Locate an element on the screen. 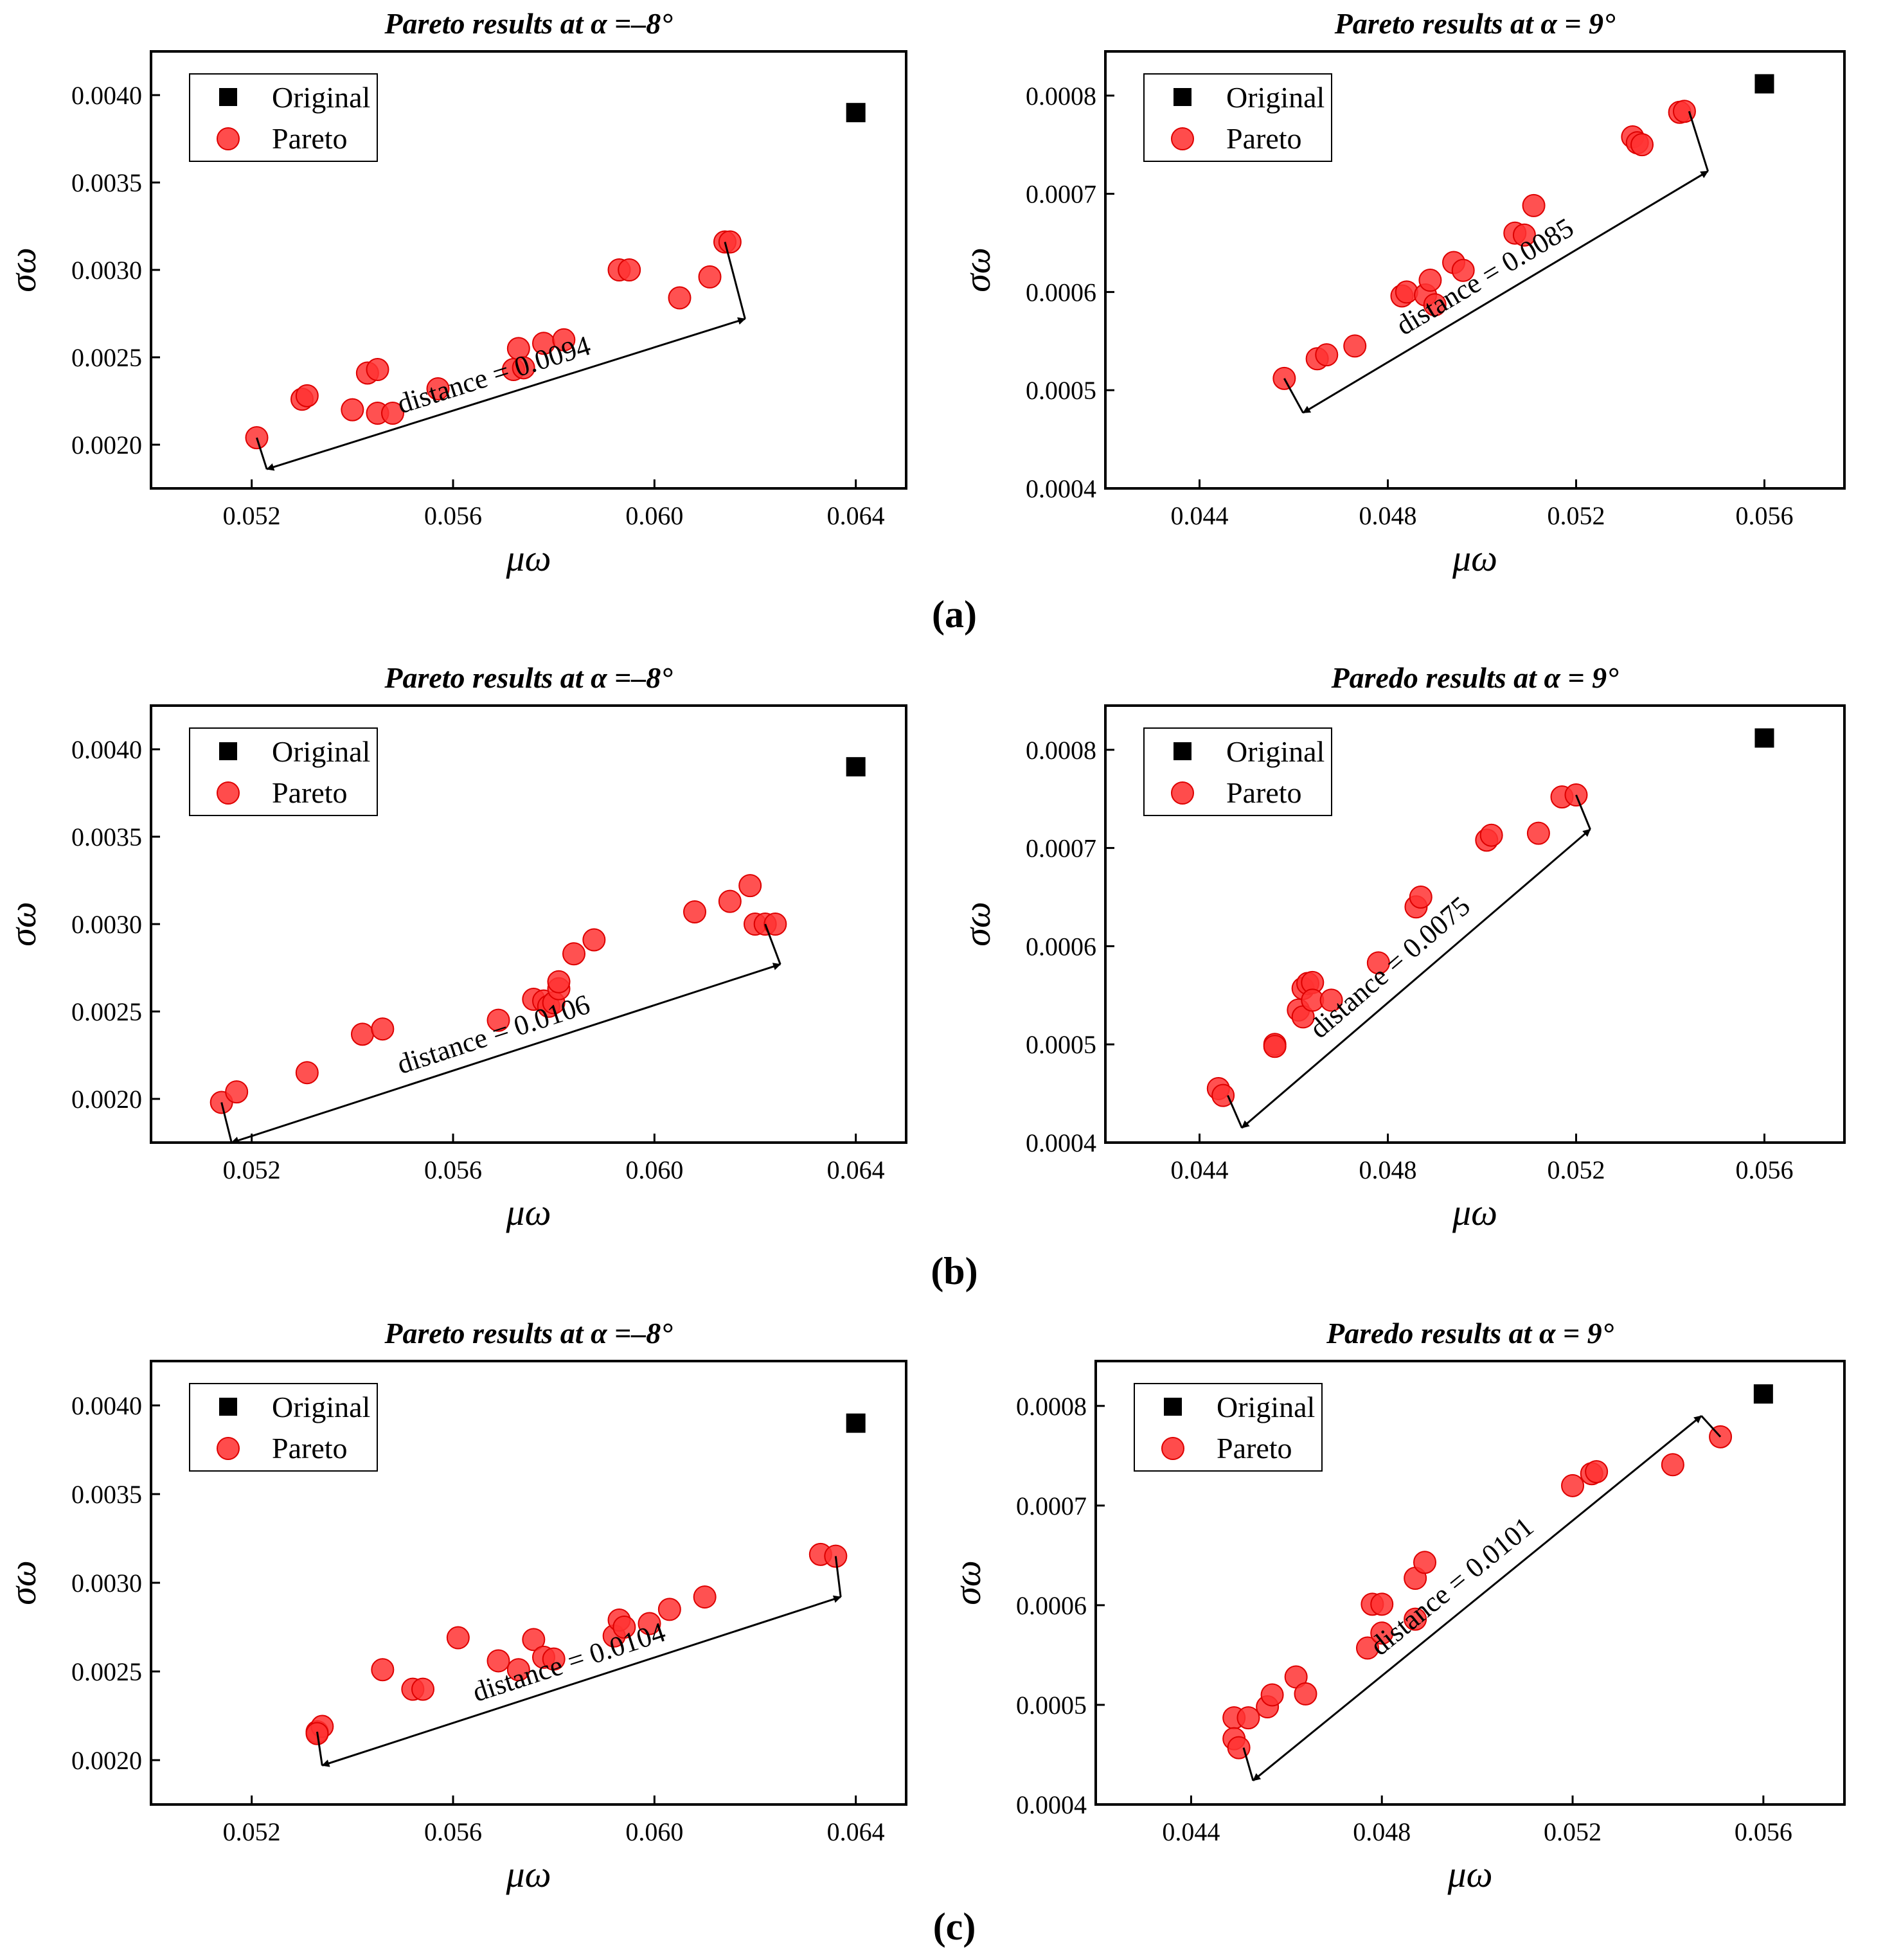 The image size is (1883, 1960). x-tick-label: 0.044 is located at coordinates (1199, 1169).